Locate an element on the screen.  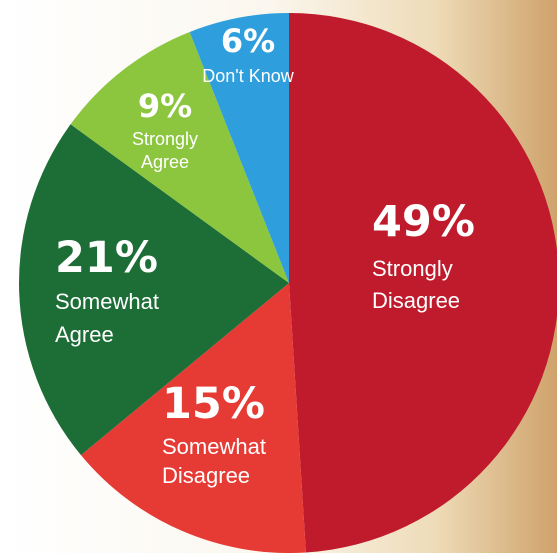
slice-value-label: 6% is located at coordinates (248, 41).